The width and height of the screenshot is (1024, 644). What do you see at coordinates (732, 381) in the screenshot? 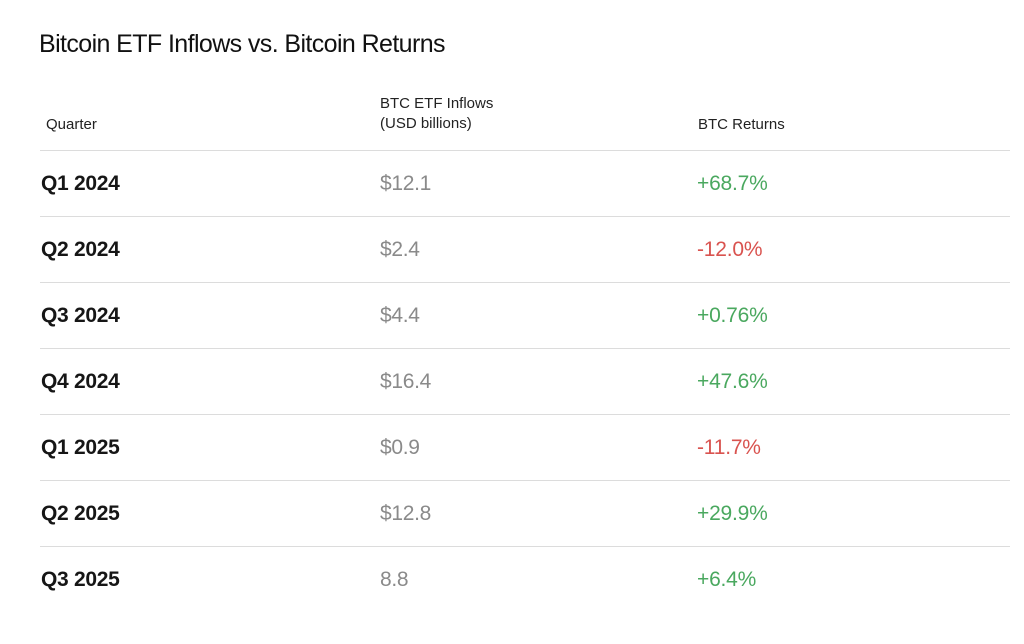
I see `cell-returns: +47.6%` at bounding box center [732, 381].